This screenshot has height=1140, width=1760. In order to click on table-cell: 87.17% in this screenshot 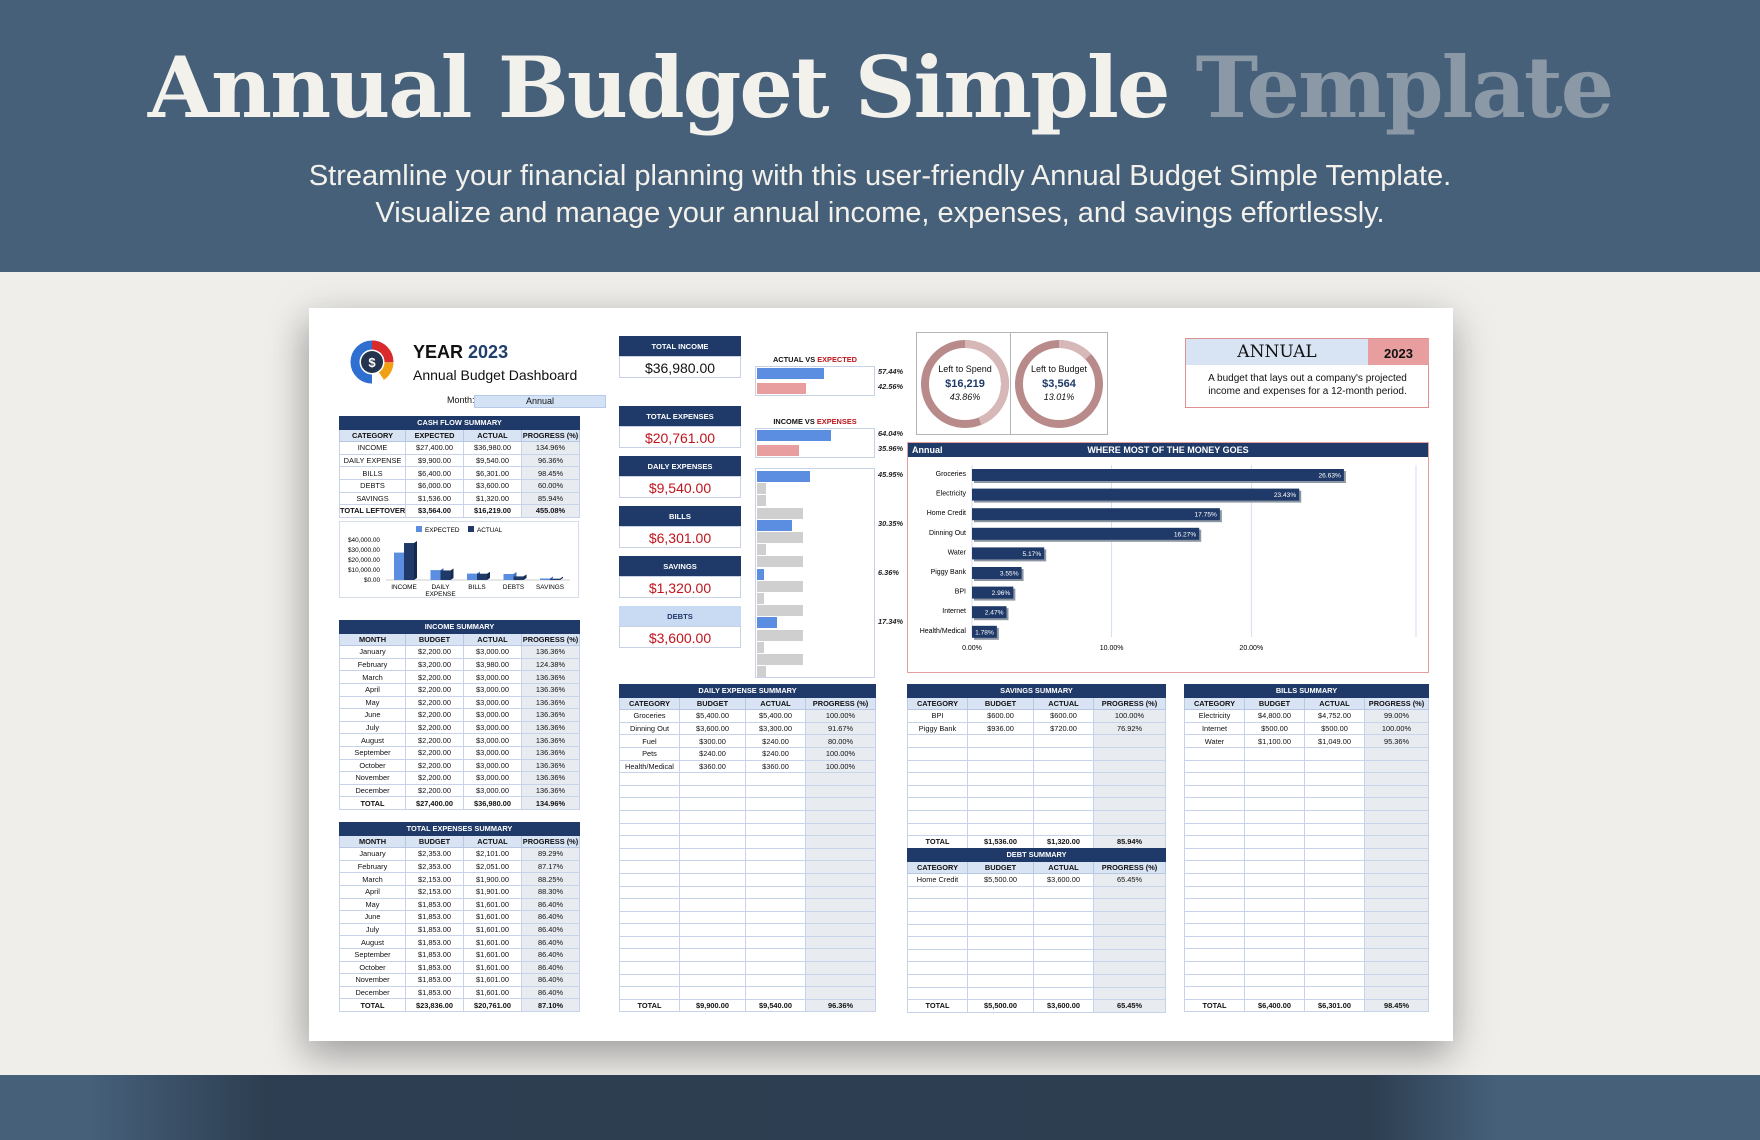, I will do `click(550, 866)`.